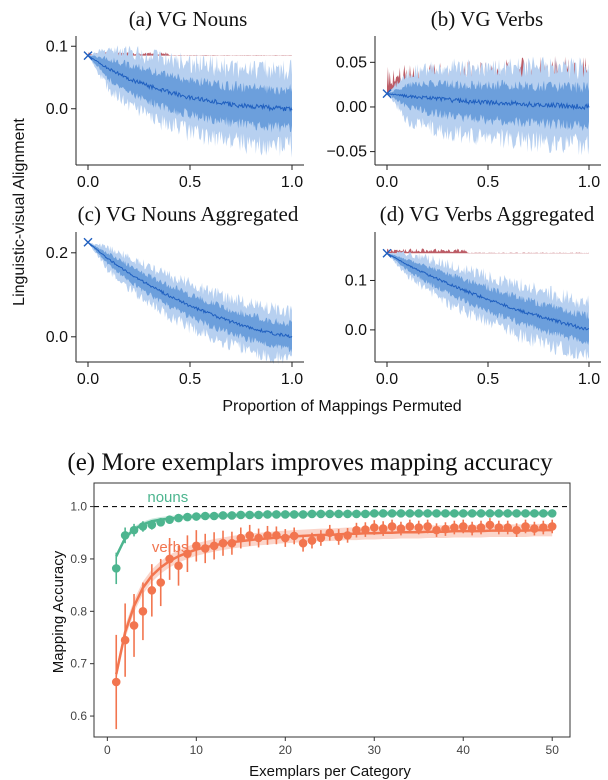  Describe the element at coordinates (341, 406) in the screenshot. I see `shared-x-axis-label: Proportion of Mappings Permuted` at that location.